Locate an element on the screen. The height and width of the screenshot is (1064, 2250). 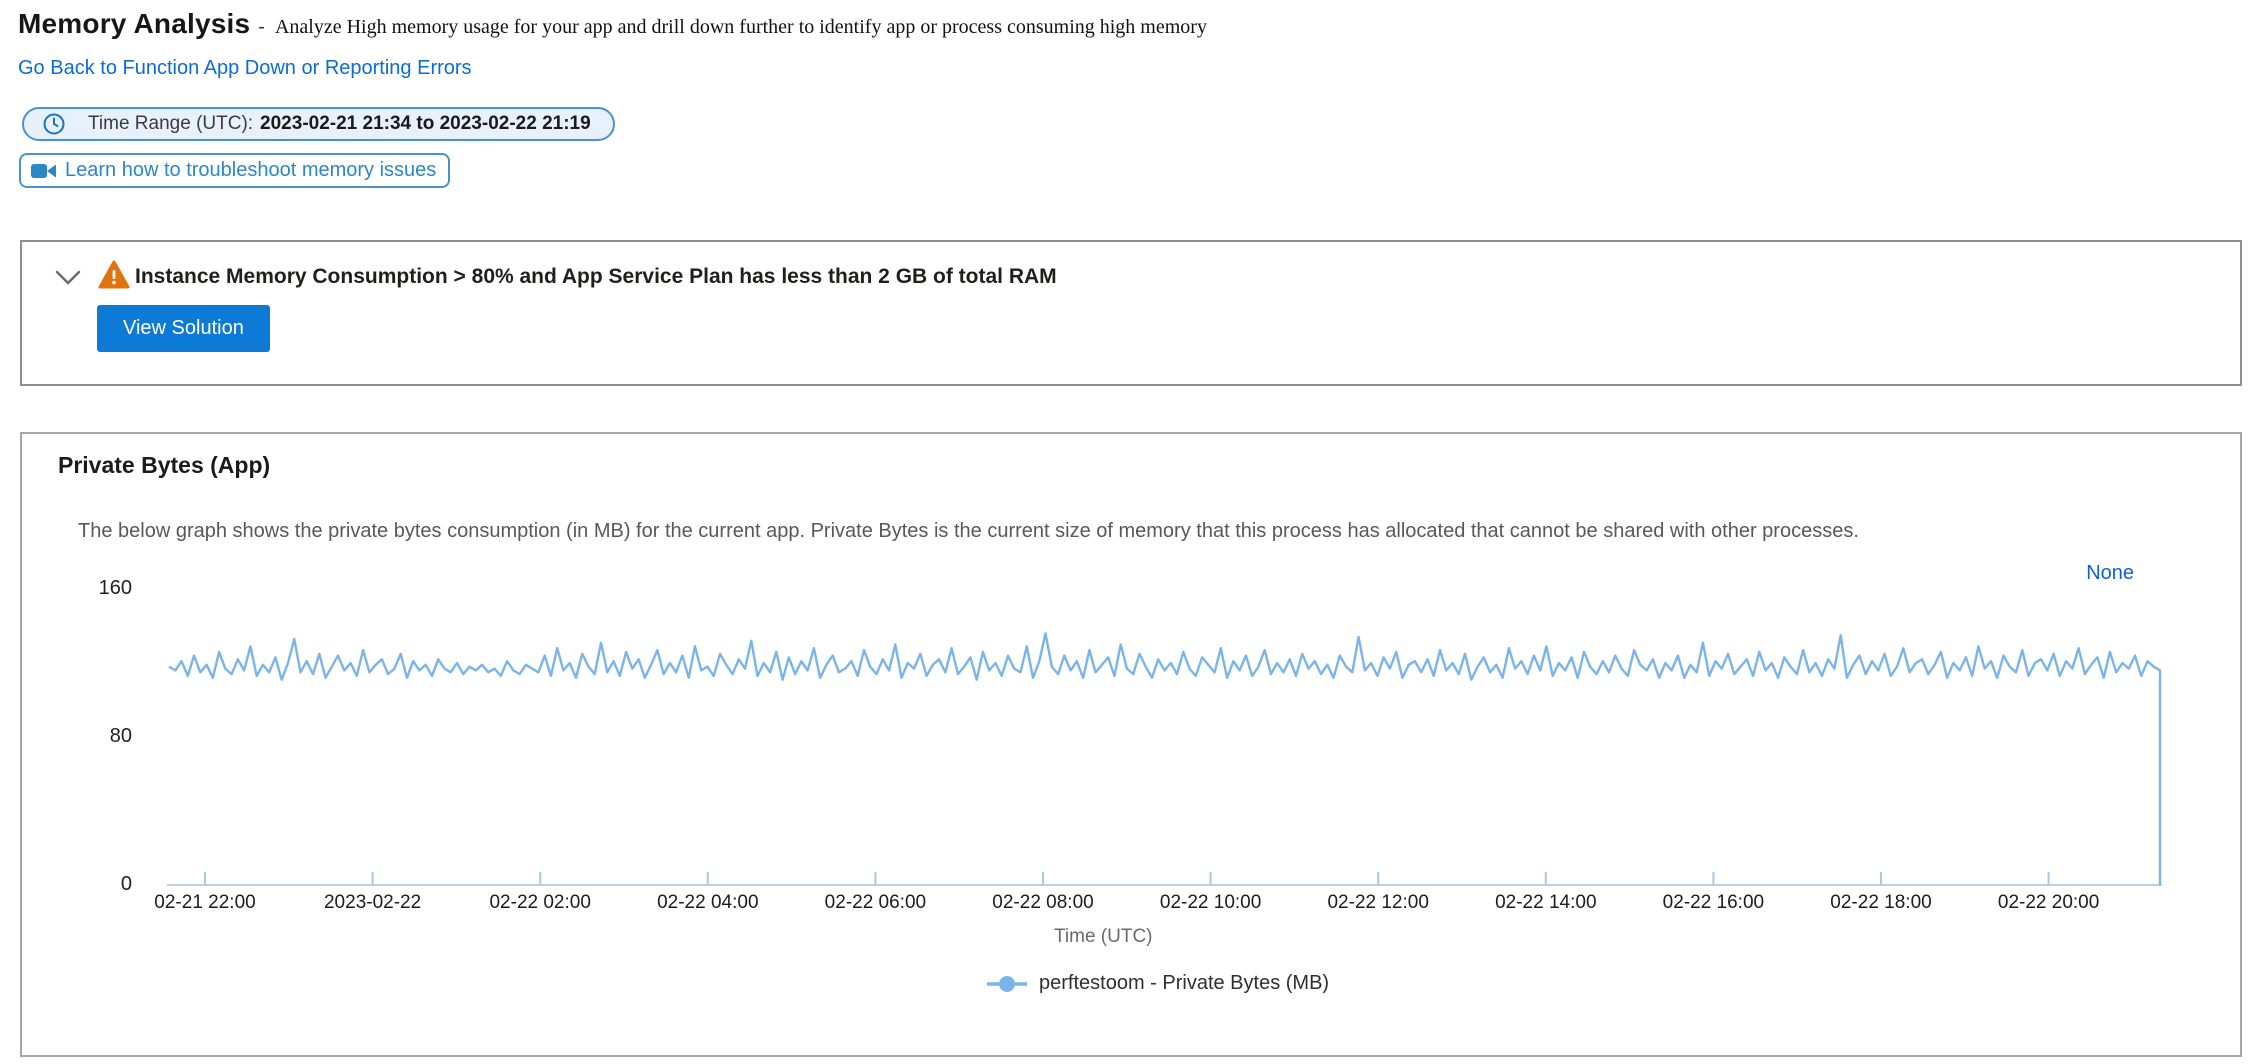
x-tick-label: 02-22 04:00 is located at coordinates (708, 902).